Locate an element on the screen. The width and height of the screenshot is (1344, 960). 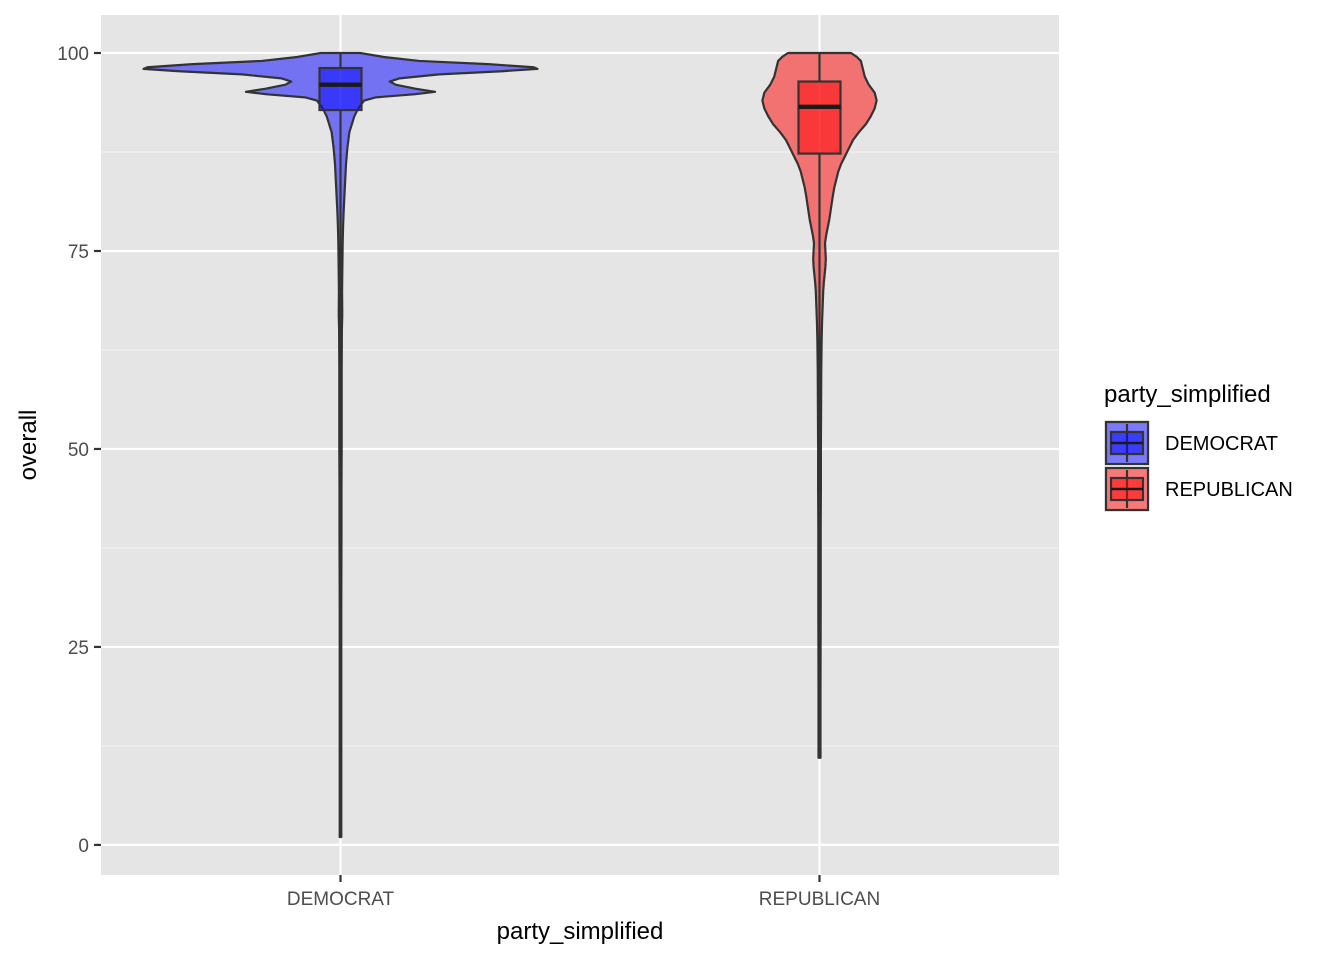
box-republican is located at coordinates (819, 117).